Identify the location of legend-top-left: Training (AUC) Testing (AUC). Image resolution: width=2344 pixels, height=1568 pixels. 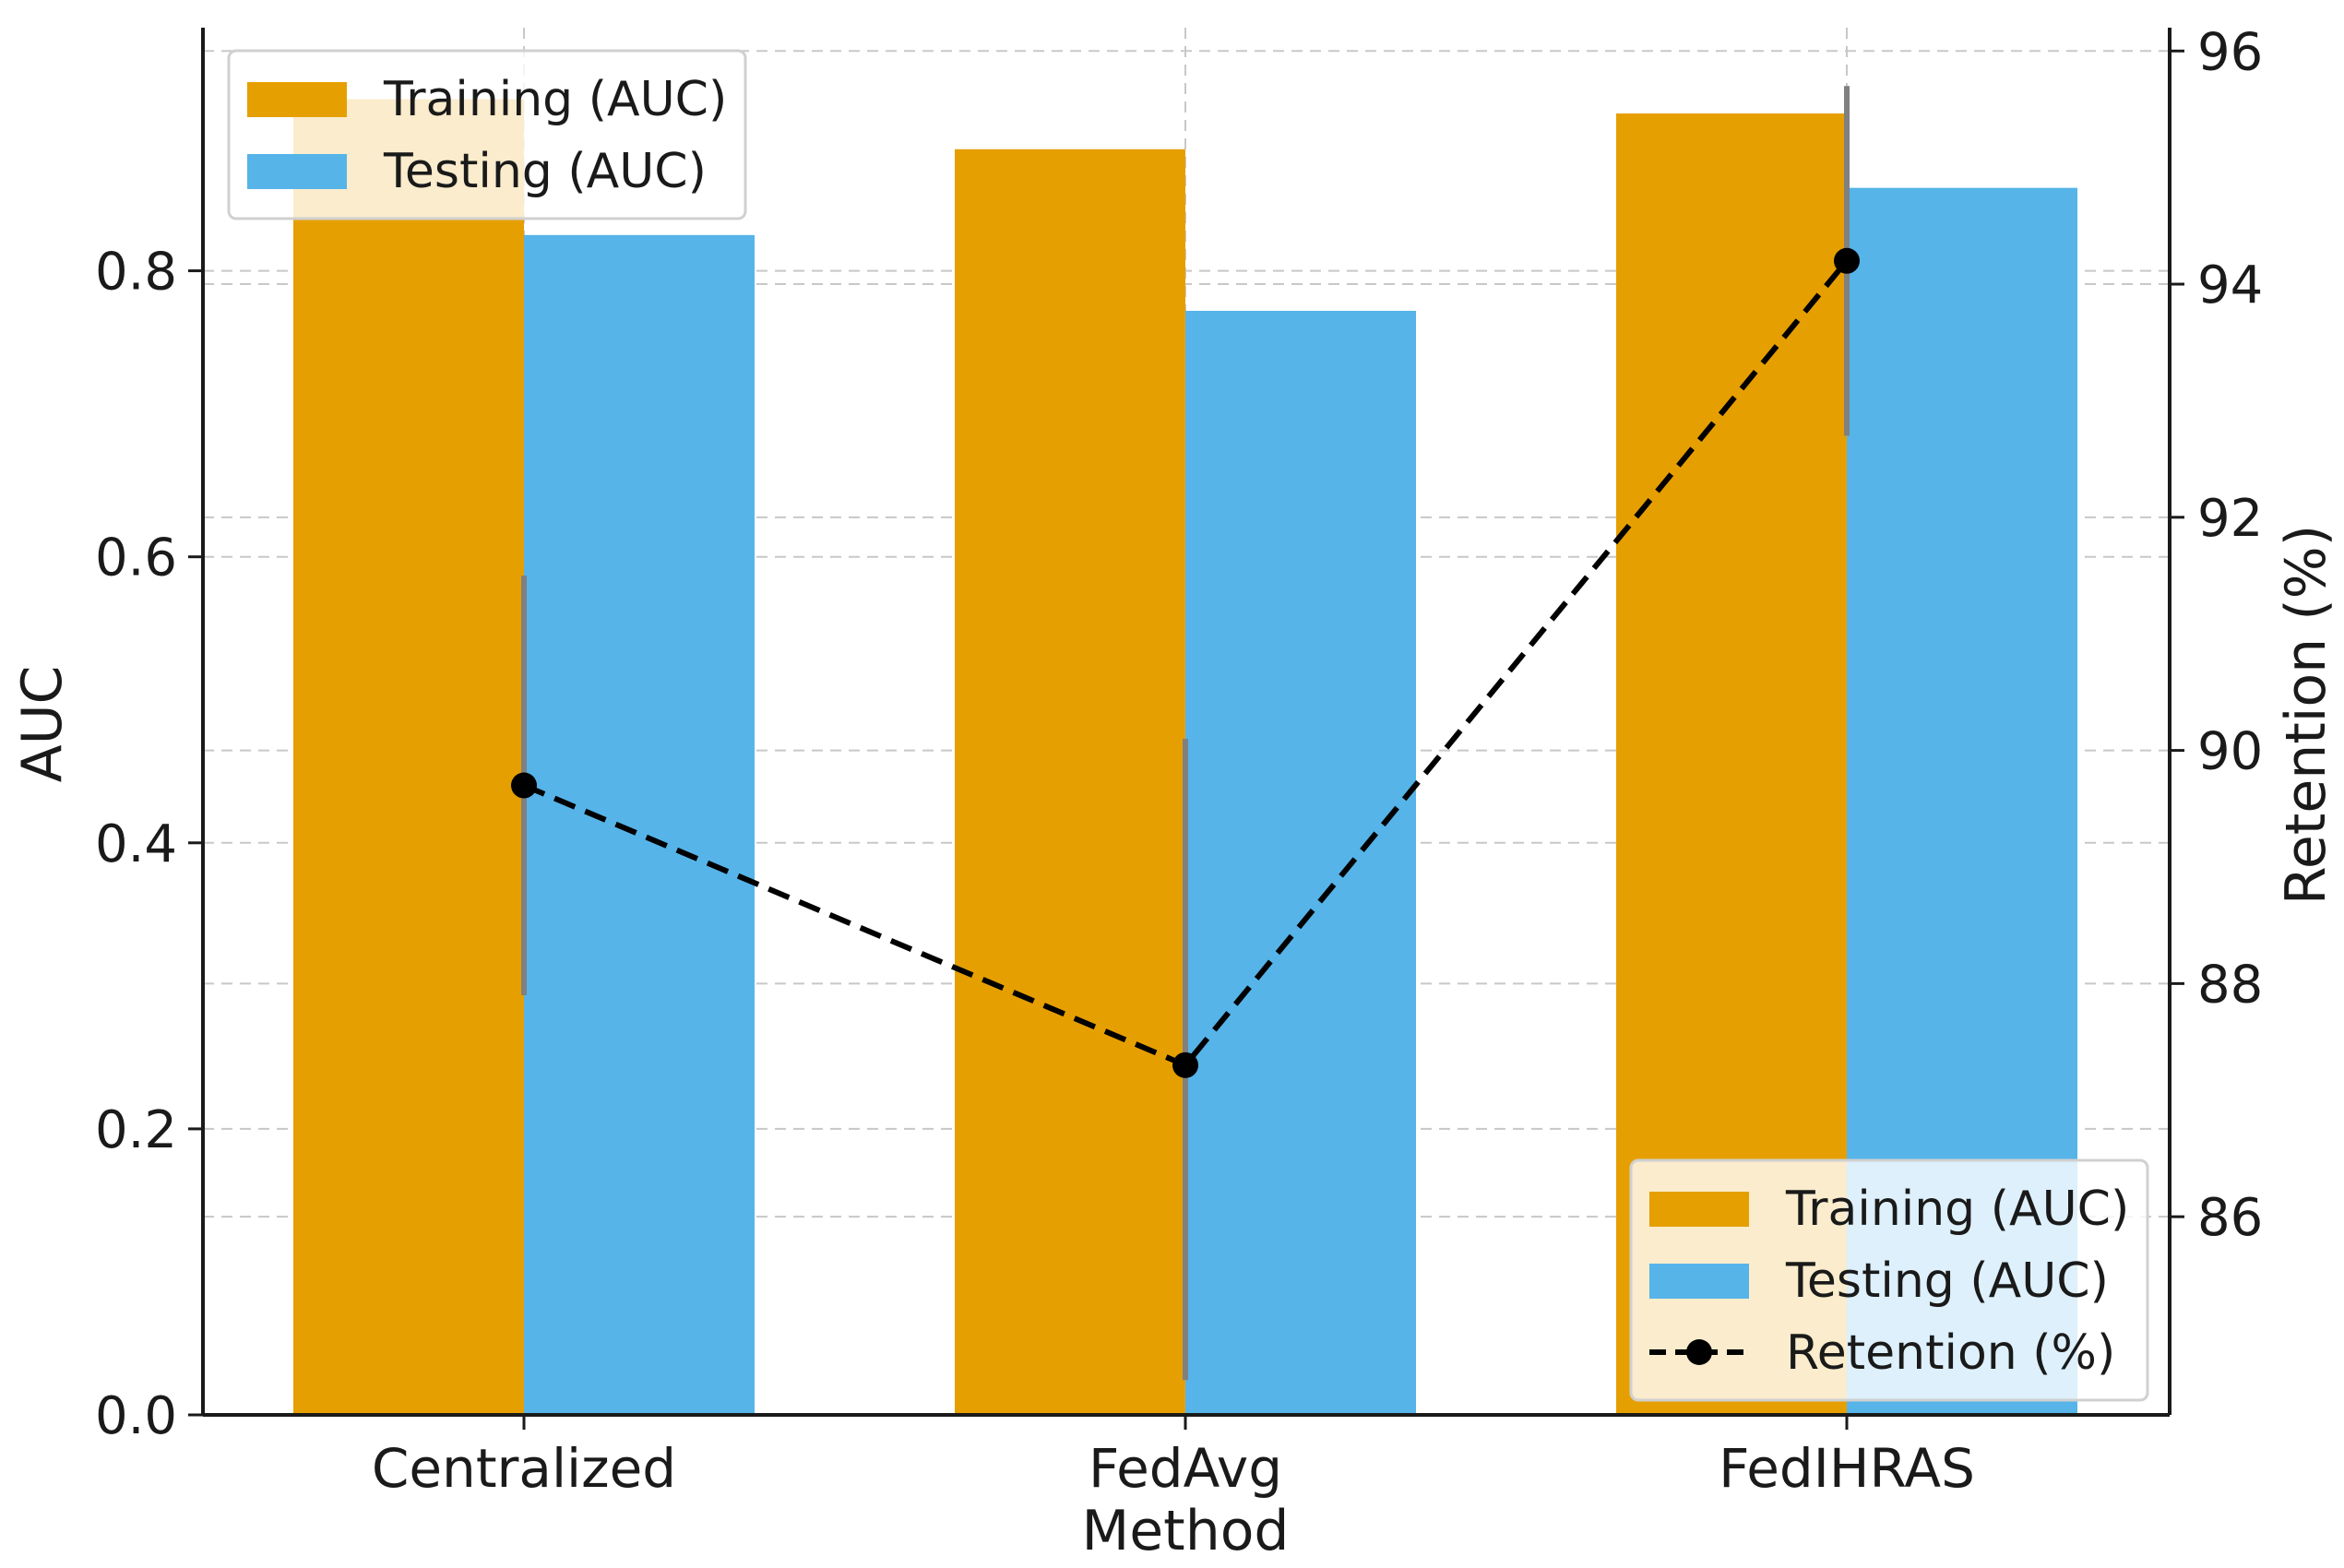
(487, 134).